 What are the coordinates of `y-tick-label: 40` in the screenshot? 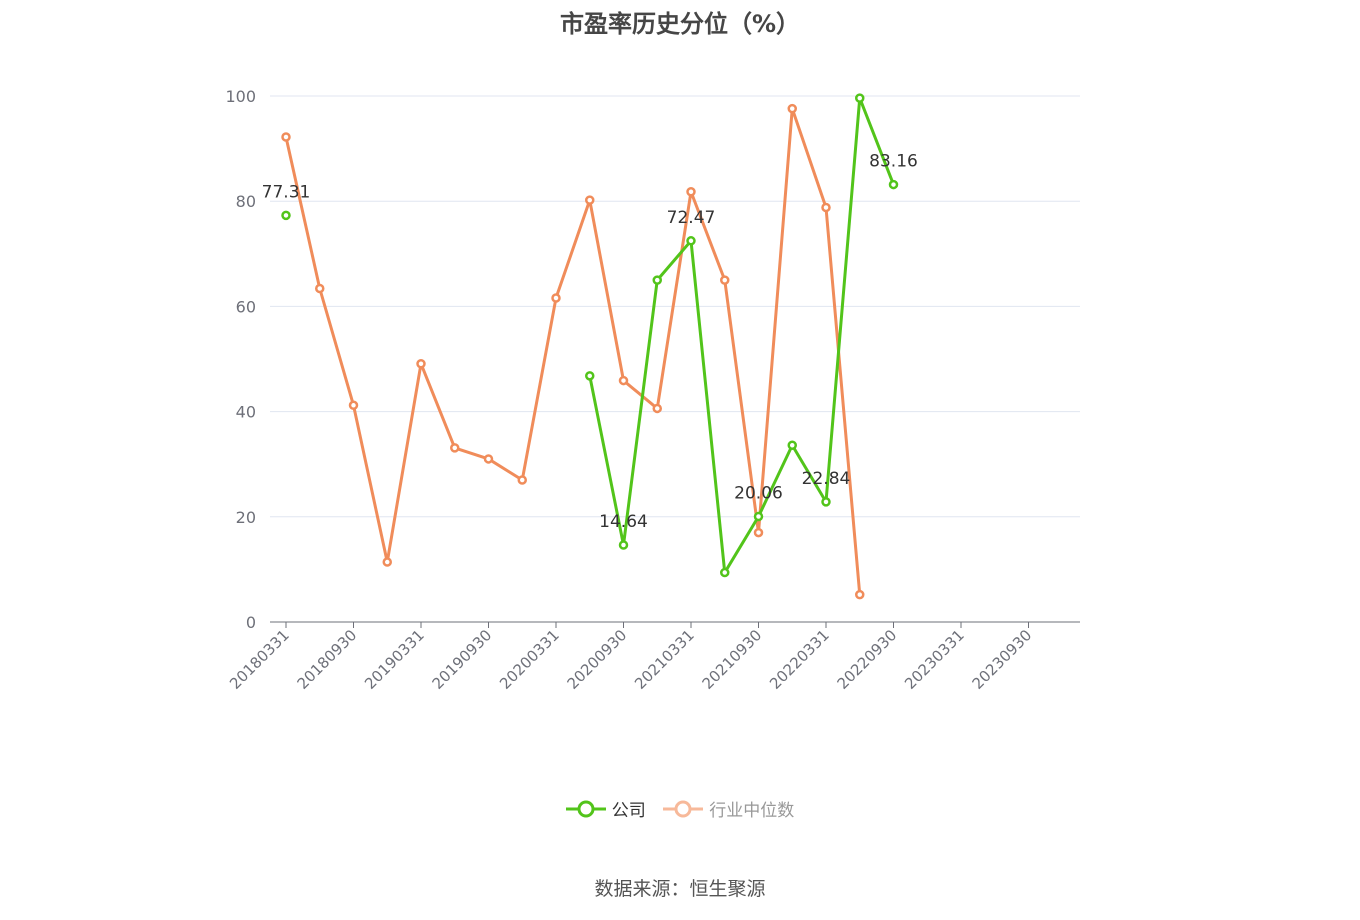 It's located at (246, 412).